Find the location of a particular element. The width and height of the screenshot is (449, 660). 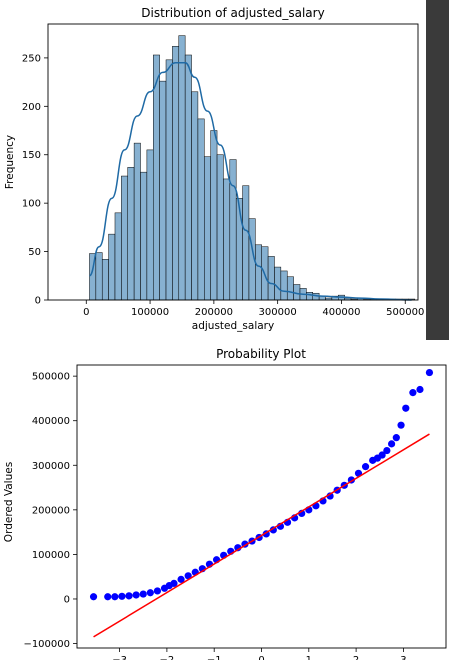

histogram-y-axis-label: Frequency is located at coordinates (10, 162).